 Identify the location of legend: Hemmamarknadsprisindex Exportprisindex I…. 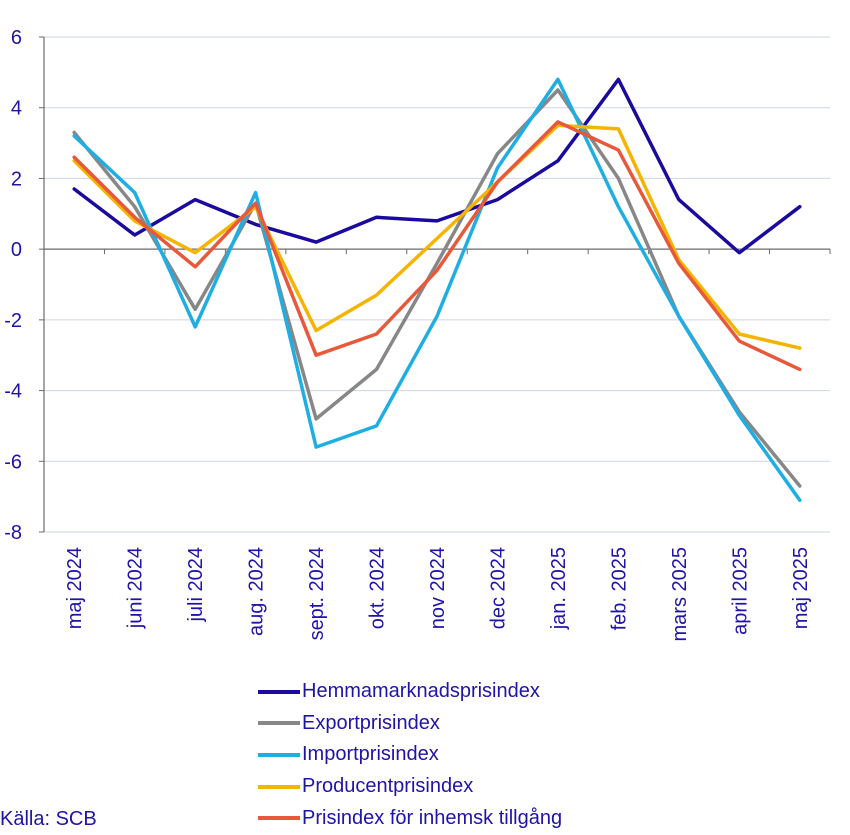
(410, 755).